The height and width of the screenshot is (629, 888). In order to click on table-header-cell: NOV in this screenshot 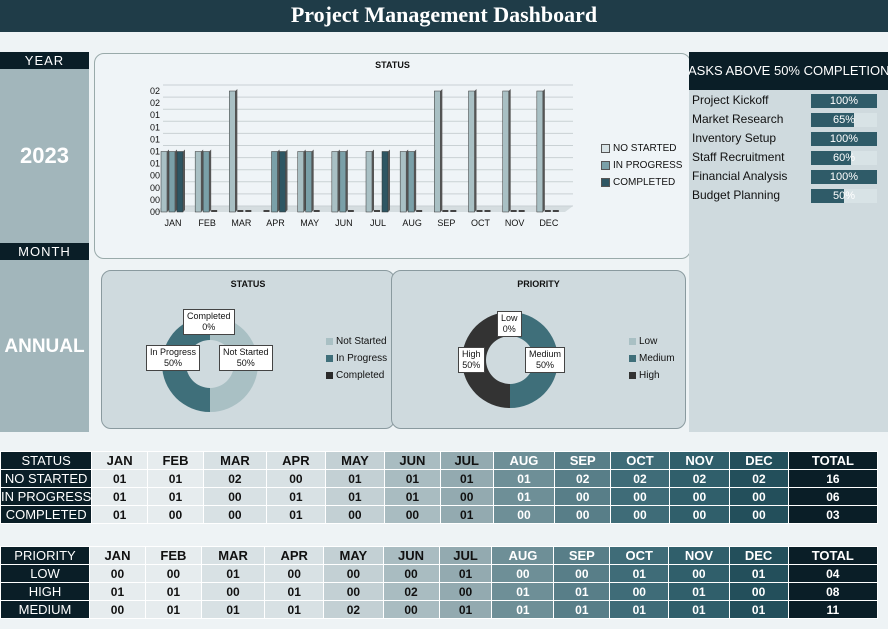, I will do `click(699, 555)`.